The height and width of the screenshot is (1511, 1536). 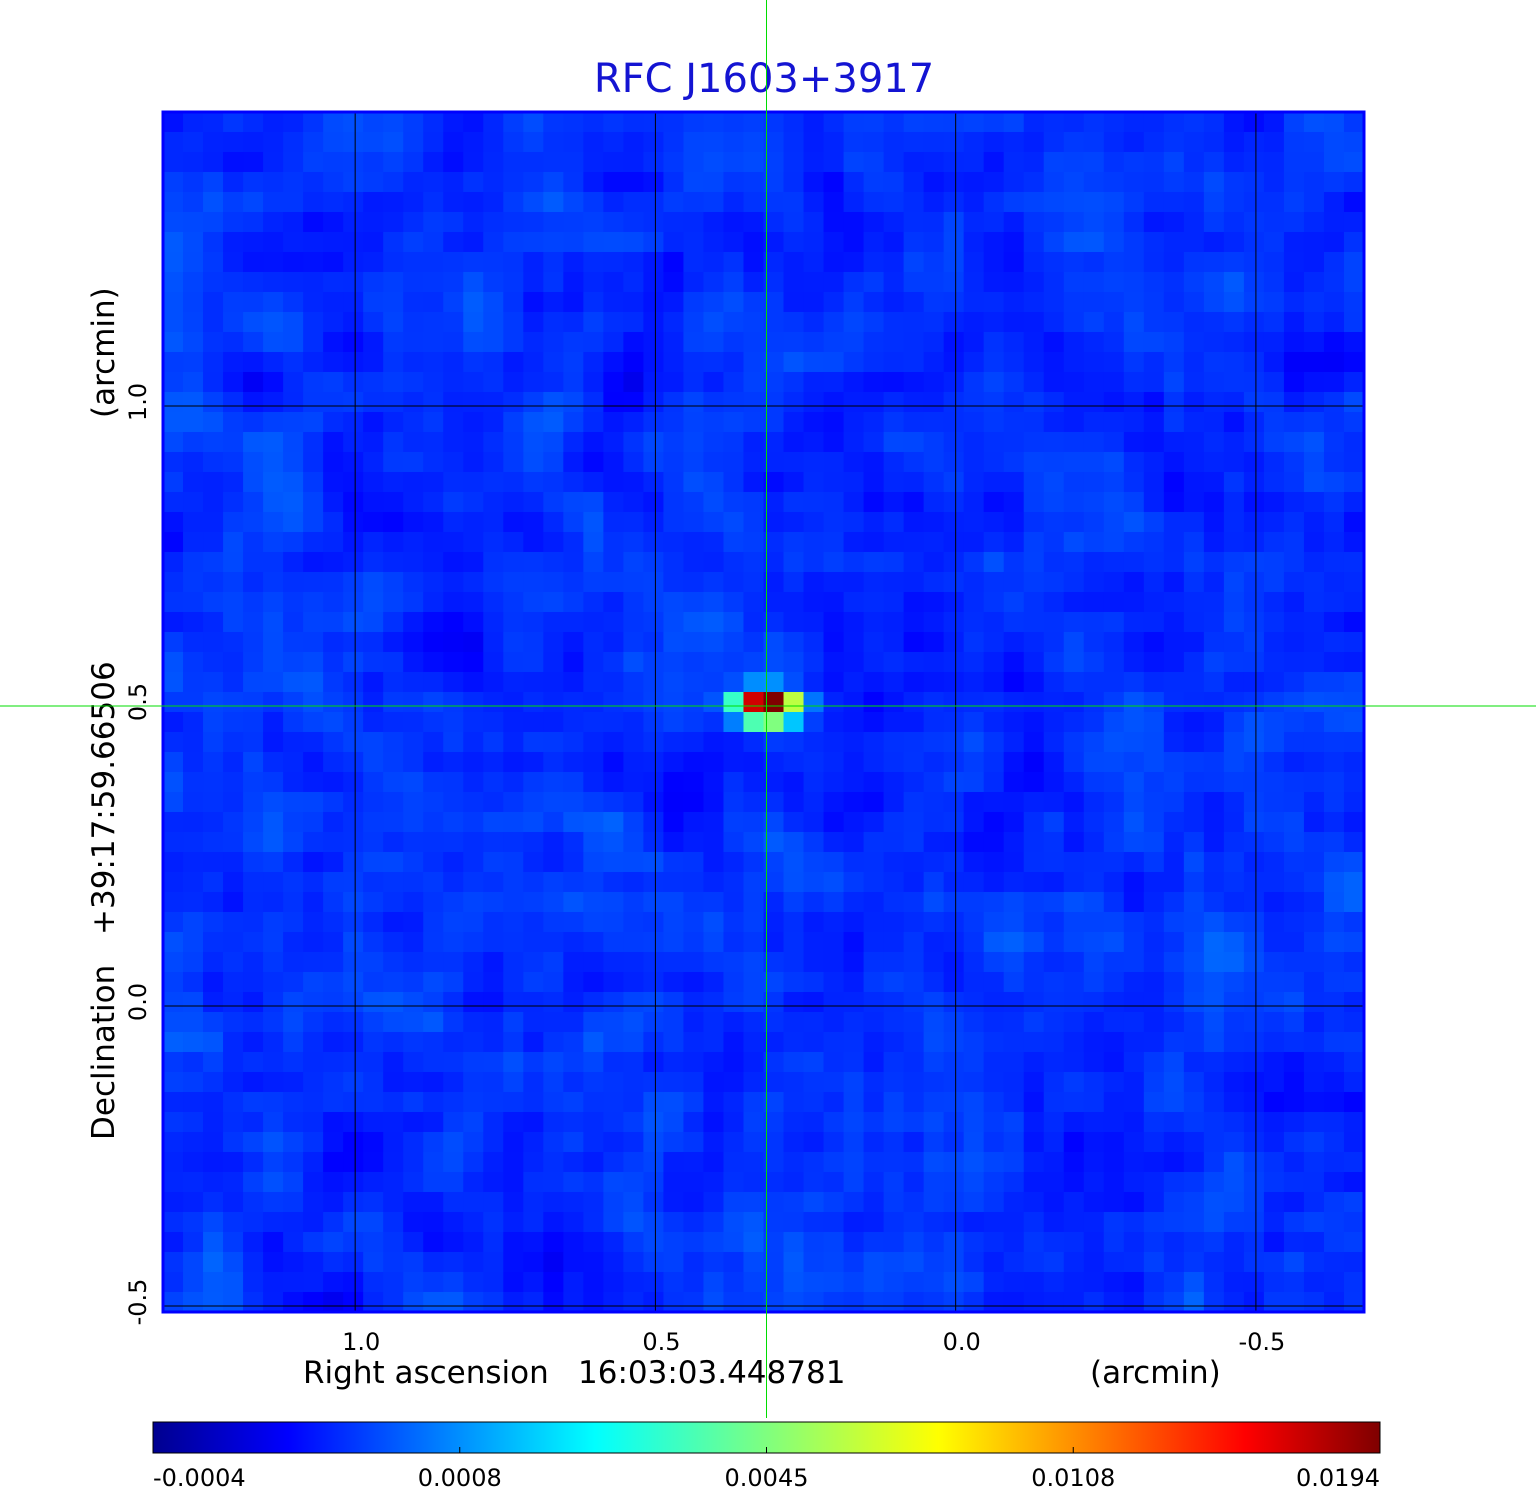 I want to click on x-tick-label: -0.5, so click(x=1261, y=1342).